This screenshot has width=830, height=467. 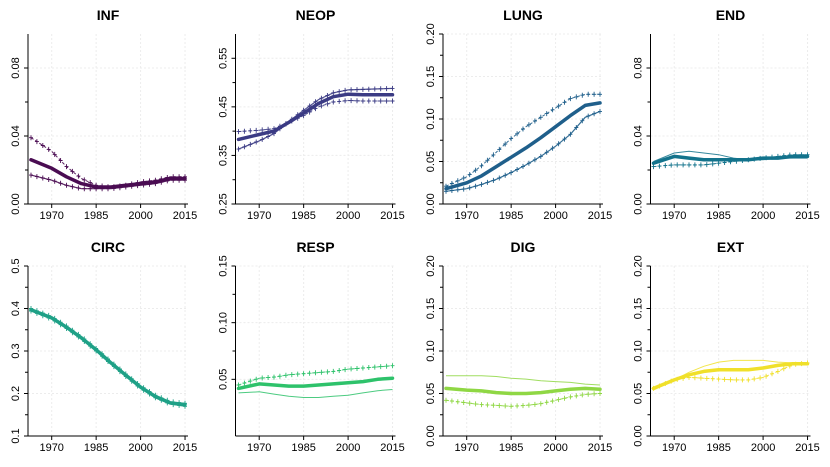 What do you see at coordinates (730, 156) in the screenshot?
I see `series-1-thin` at bounding box center [730, 156].